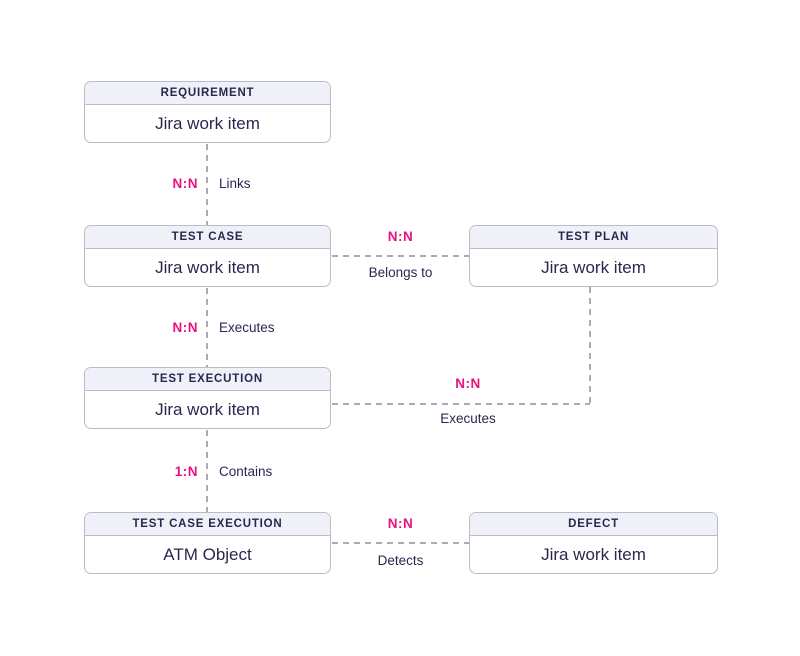 The image size is (800, 656). I want to click on entity-defect: DEFECT Jira work item, so click(593, 543).